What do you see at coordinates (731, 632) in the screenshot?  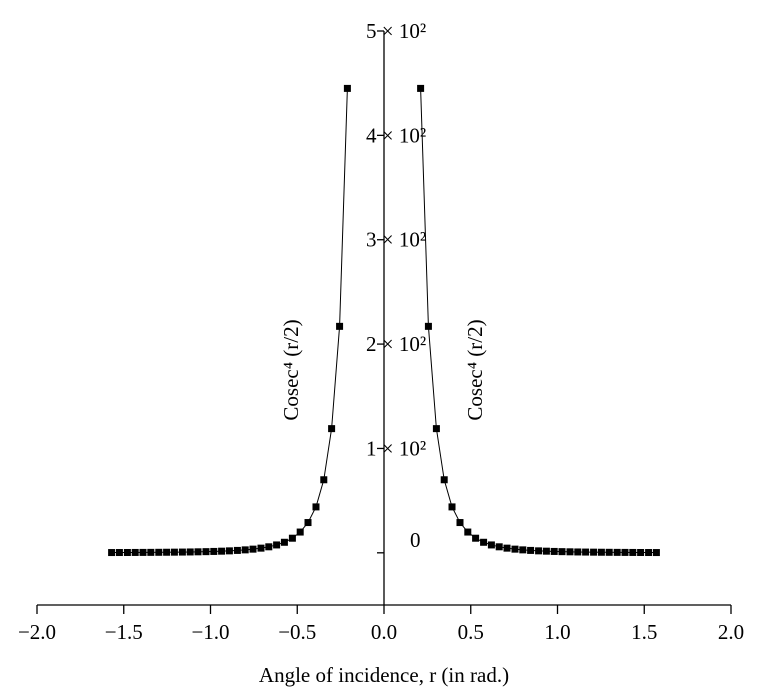 I see `x-tick-label: 2.0` at bounding box center [731, 632].